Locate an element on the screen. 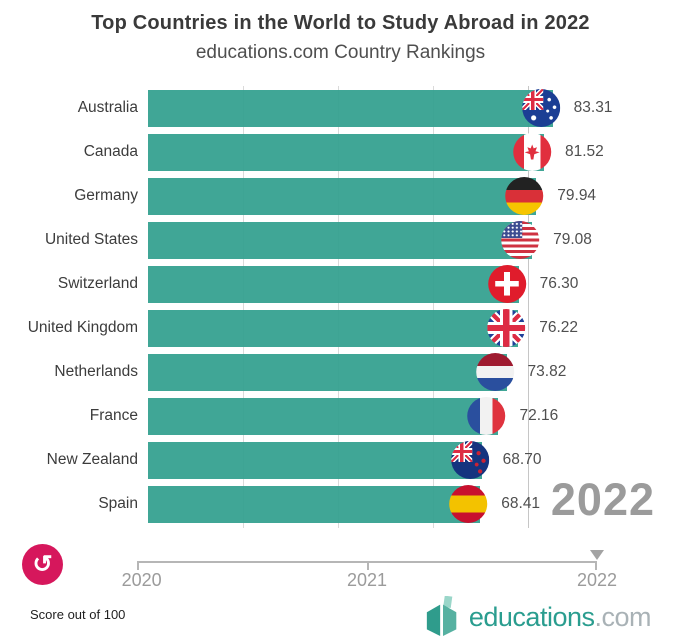 The height and width of the screenshot is (642, 681). chart-subtitle: educations.com Country Rankings is located at coordinates (340, 52).